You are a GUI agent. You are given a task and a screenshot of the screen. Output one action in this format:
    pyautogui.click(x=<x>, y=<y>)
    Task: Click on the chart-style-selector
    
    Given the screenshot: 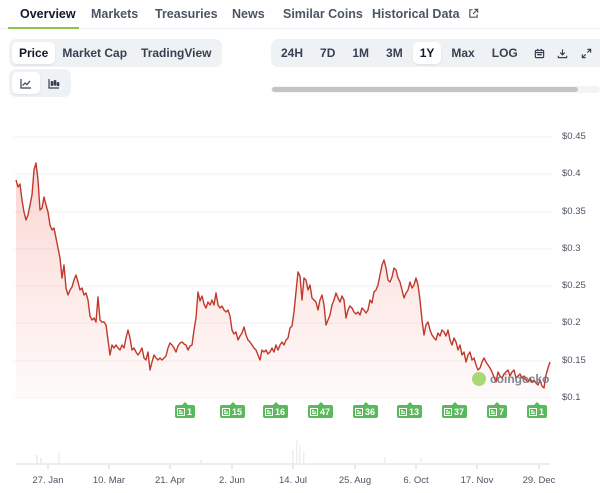 What is the action you would take?
    pyautogui.click(x=40, y=83)
    